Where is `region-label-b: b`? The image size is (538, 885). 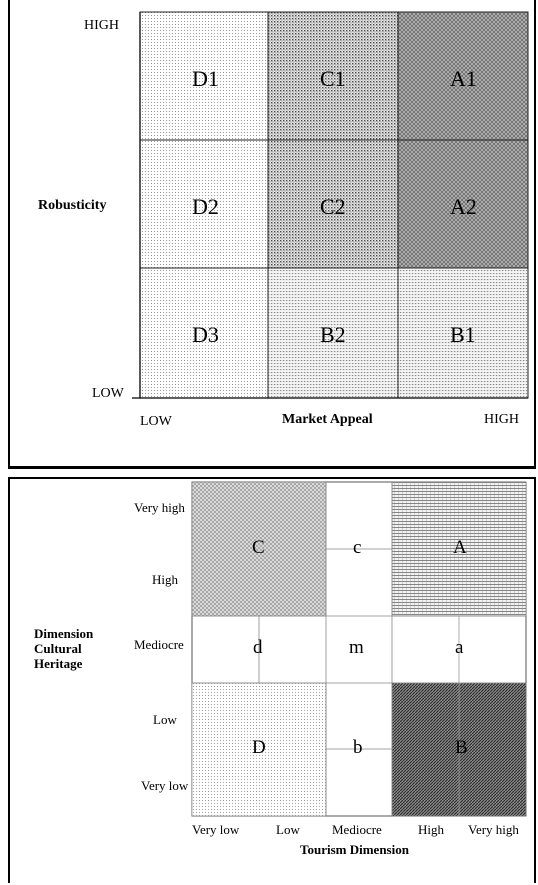
region-label-b: b is located at coordinates (358, 747).